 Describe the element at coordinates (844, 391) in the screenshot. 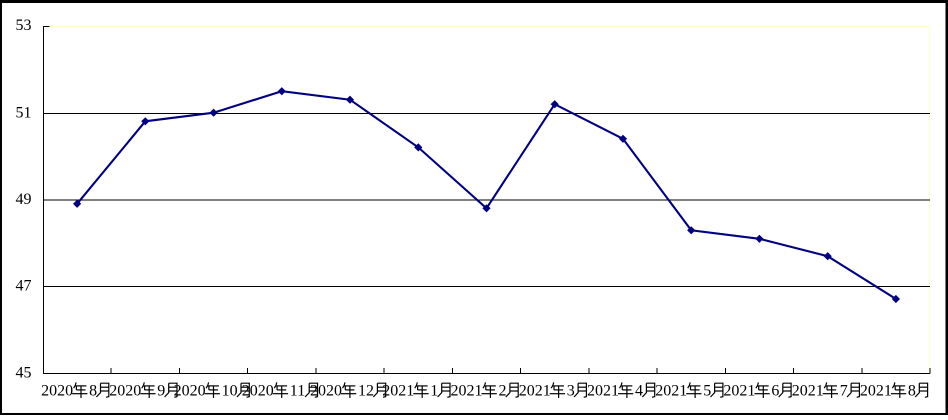

I see `svg-text: 7` at that location.